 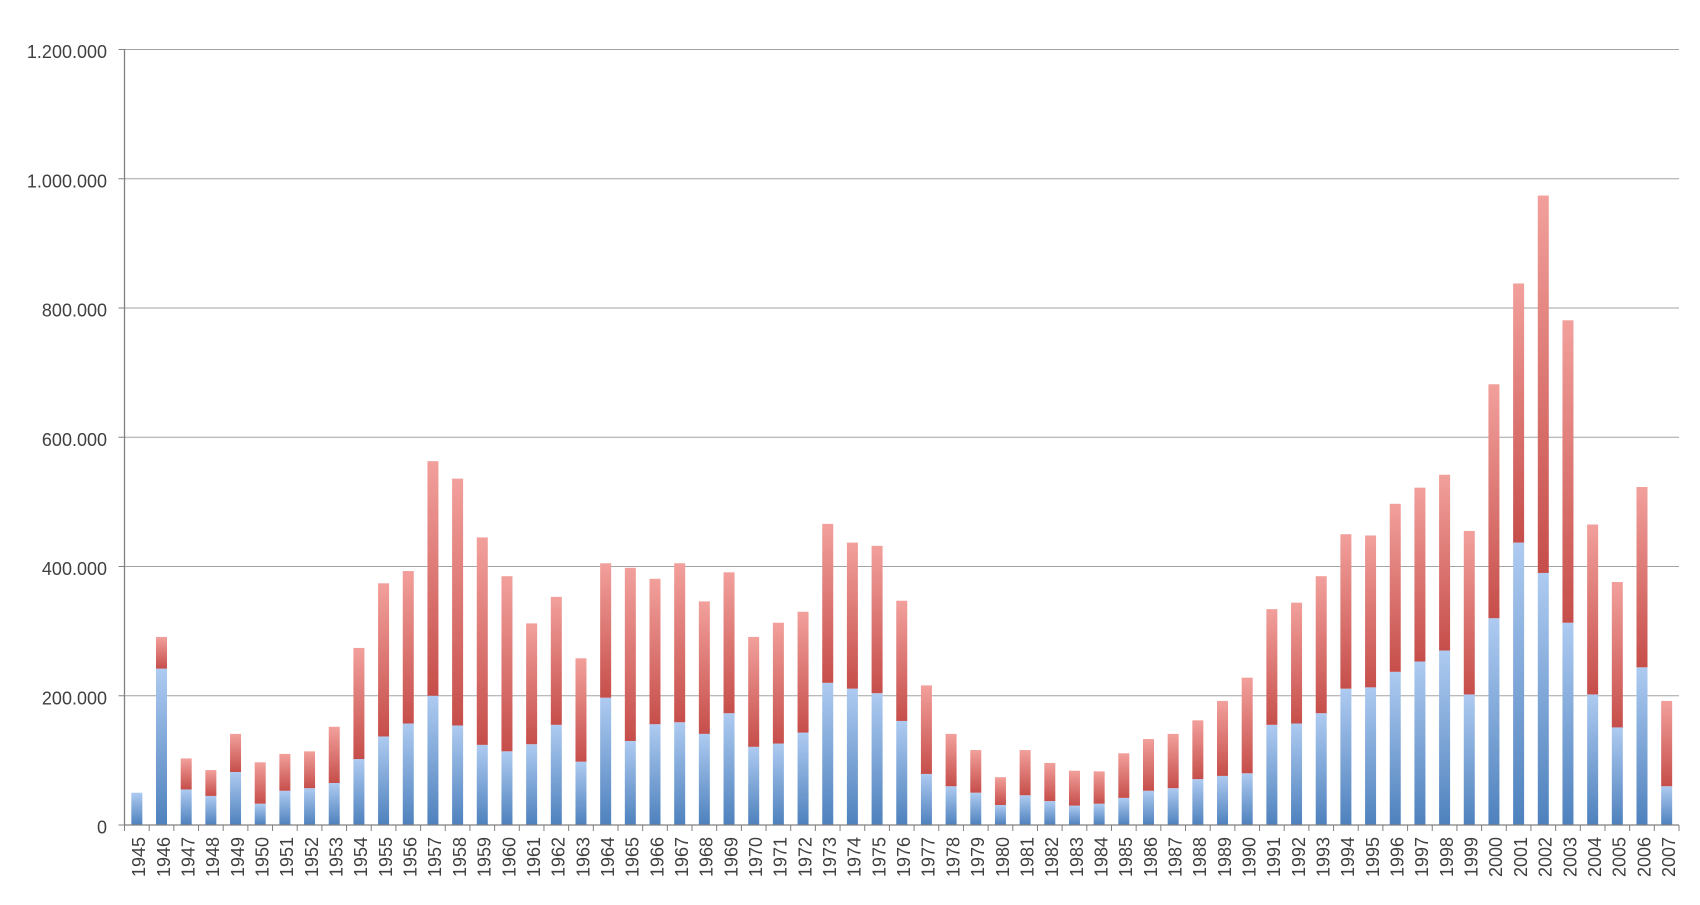 I want to click on svg-text: 1980, so click(x=1003, y=857).